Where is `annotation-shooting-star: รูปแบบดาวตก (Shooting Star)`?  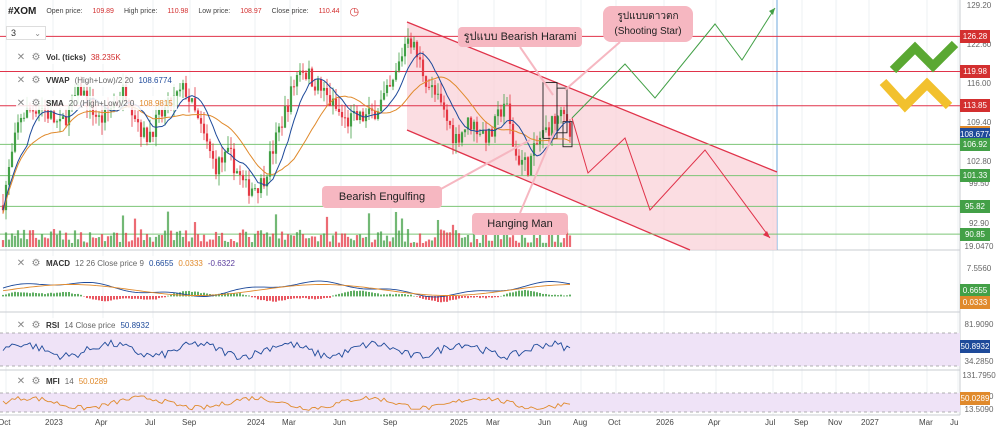
annotation-shooting-star: รูปแบบดาวตก (Shooting Star) is located at coordinates (648, 24).